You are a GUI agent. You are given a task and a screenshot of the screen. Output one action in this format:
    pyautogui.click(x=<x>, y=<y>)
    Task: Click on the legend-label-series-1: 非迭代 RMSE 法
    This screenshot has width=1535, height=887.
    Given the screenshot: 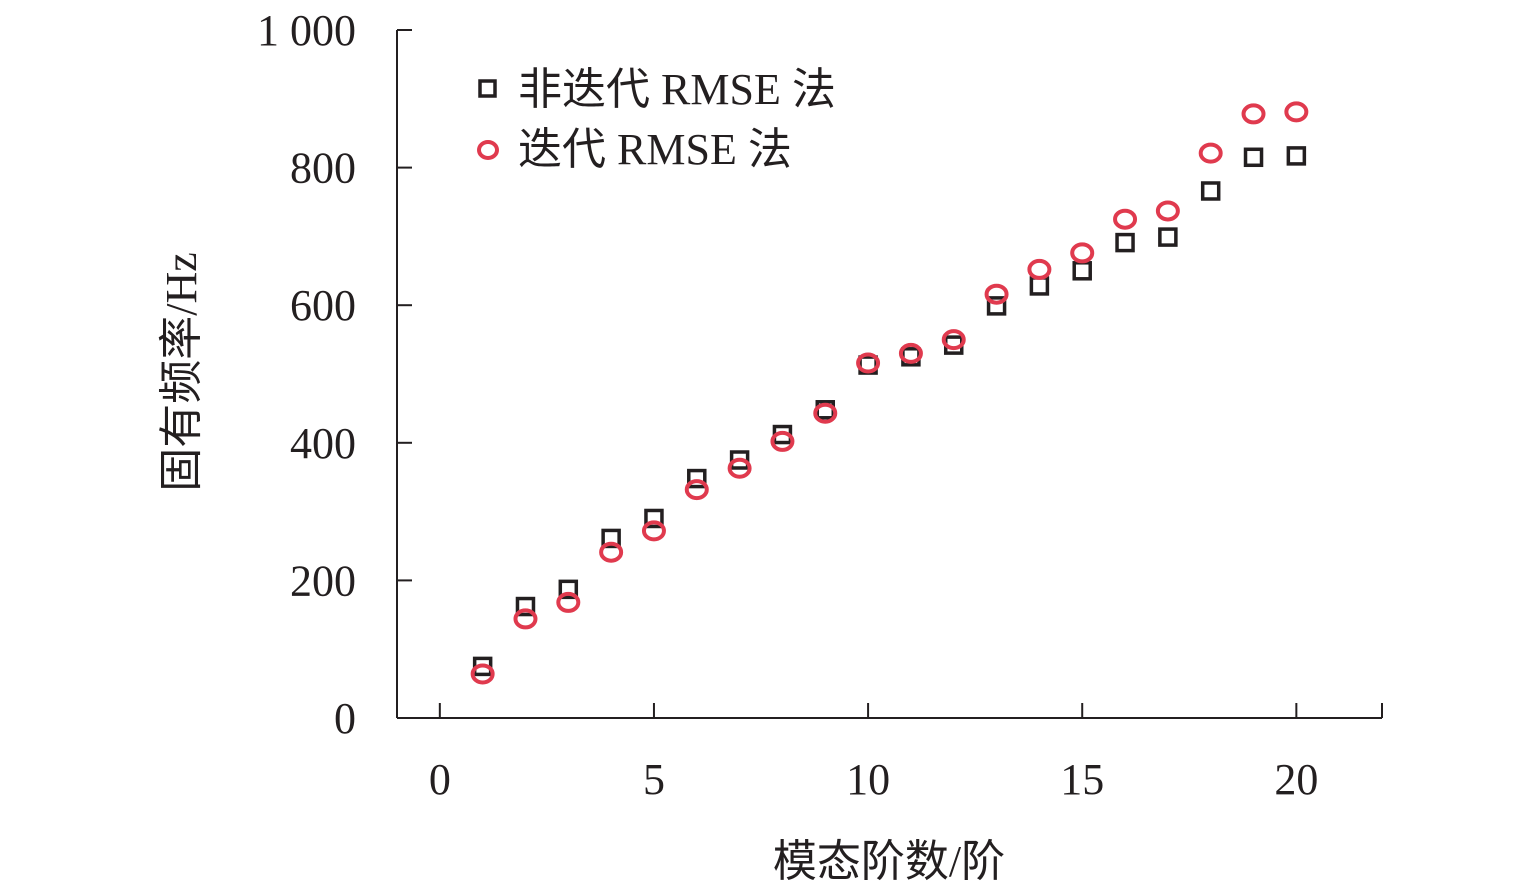 What is the action you would take?
    pyautogui.click(x=677, y=89)
    